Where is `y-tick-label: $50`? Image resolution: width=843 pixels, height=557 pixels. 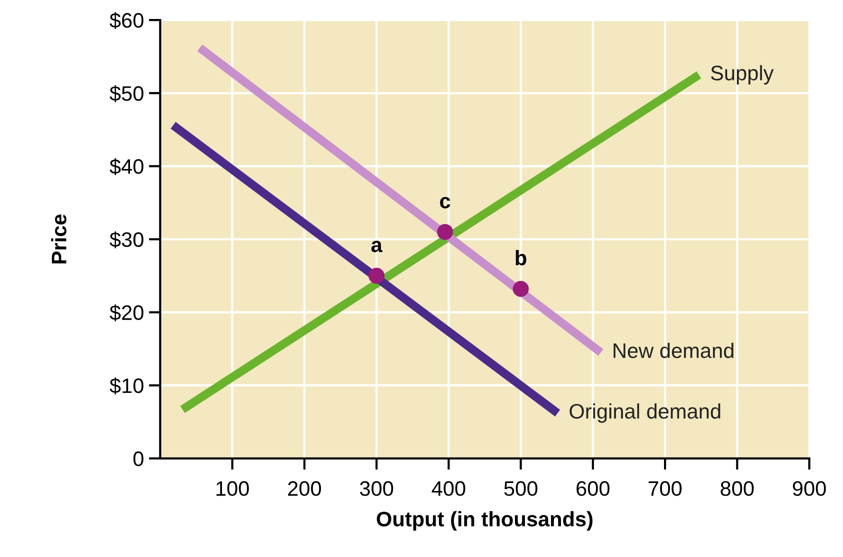
y-tick-label: $50 is located at coordinates (127, 93).